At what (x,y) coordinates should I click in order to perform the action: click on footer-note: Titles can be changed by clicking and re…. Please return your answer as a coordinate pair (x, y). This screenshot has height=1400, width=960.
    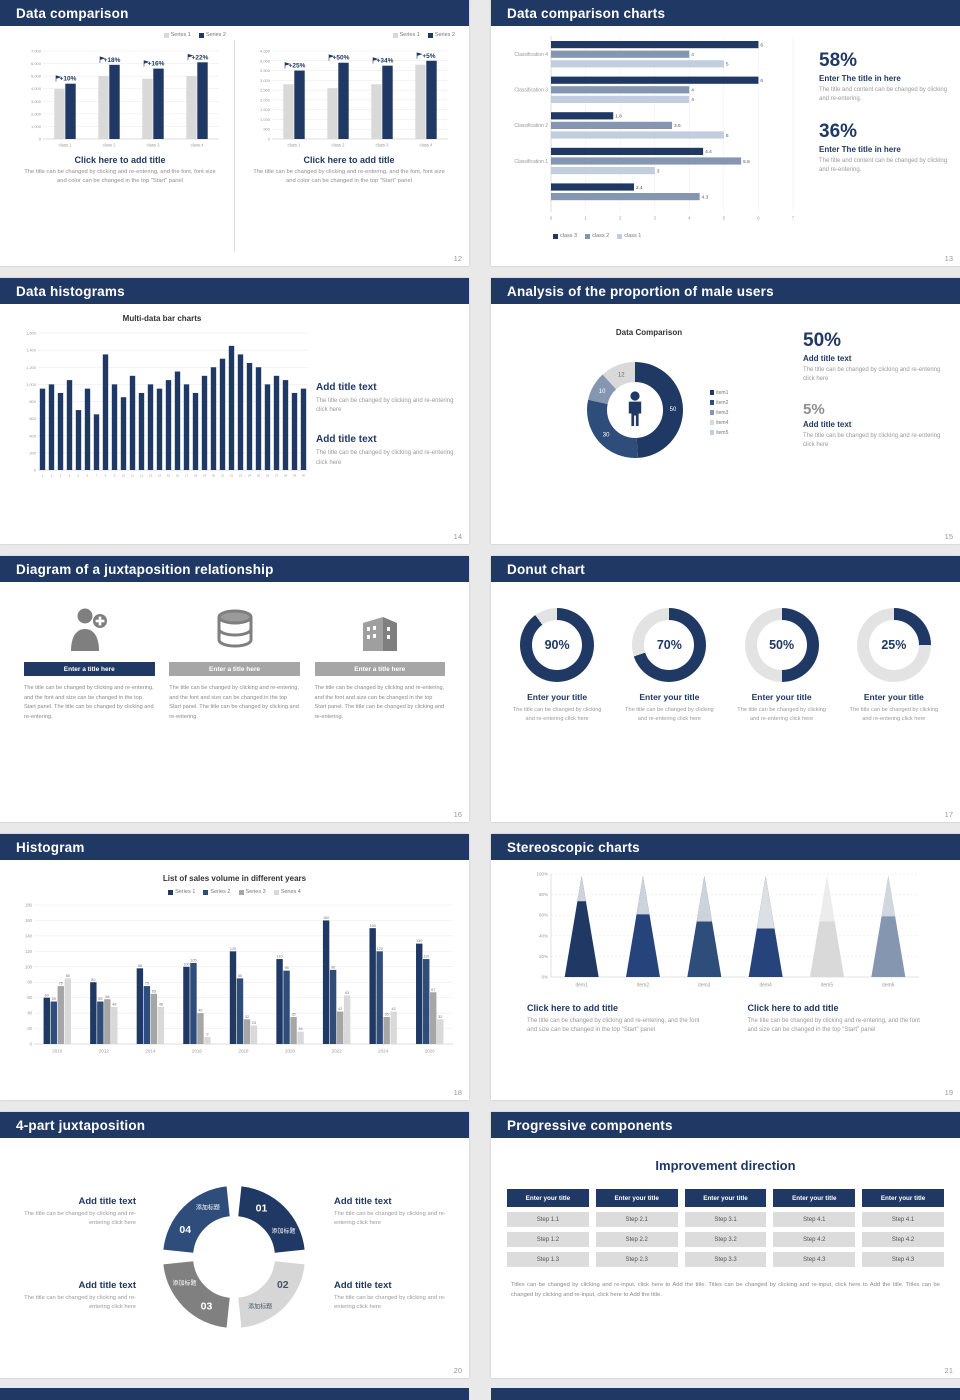
    Looking at the image, I should click on (725, 1290).